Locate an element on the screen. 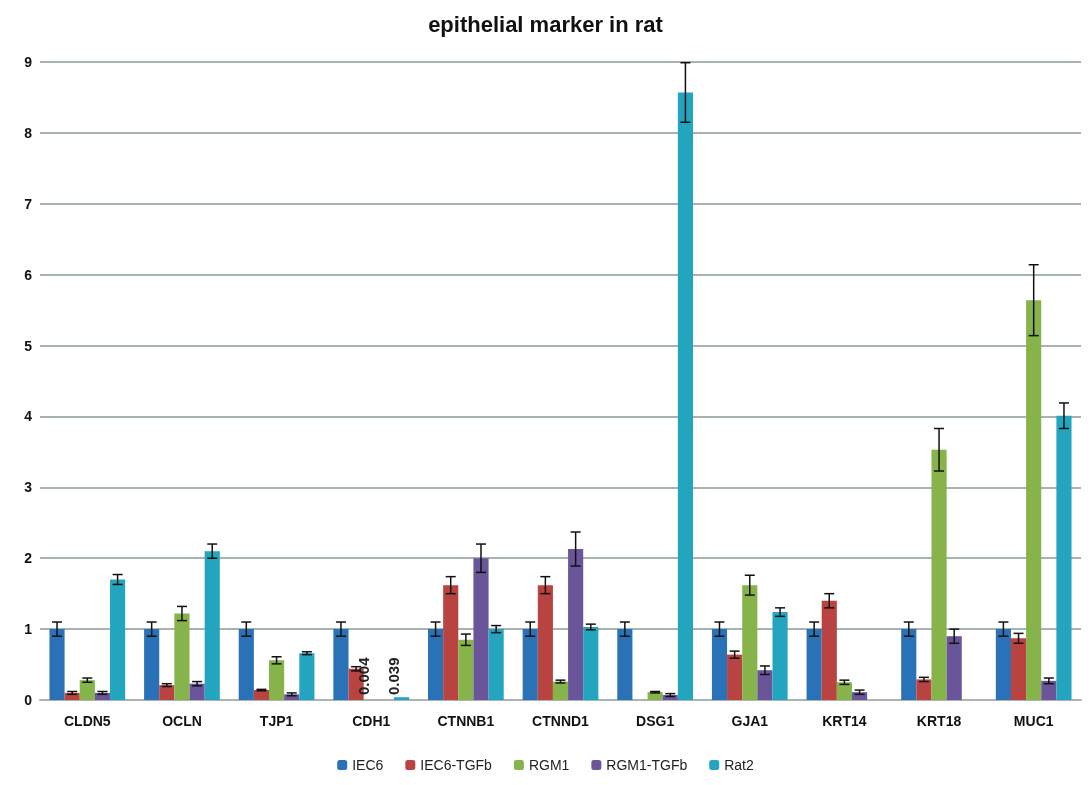  legend-label: IEC6 is located at coordinates (368, 765).